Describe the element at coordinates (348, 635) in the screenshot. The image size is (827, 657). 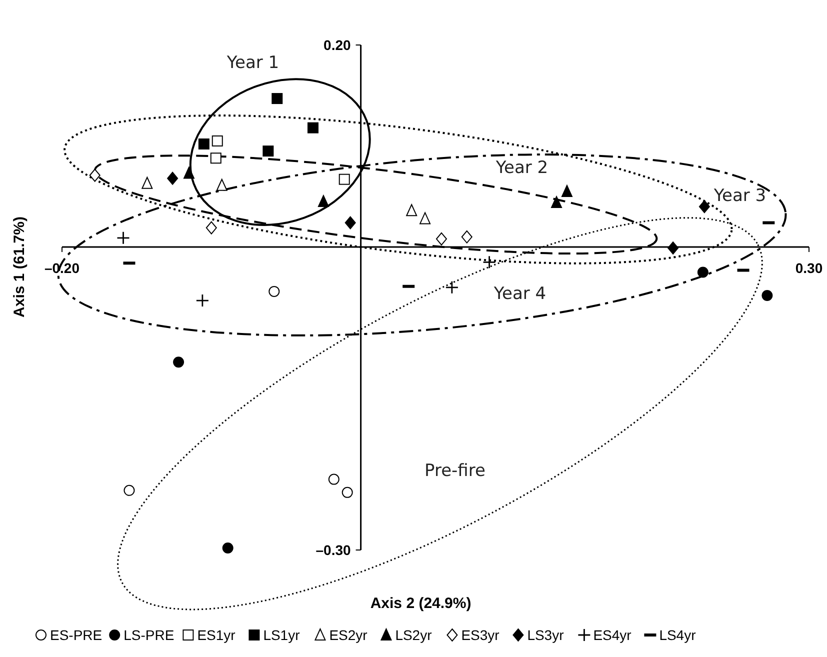
I see `legend-label: ES2yr` at that location.